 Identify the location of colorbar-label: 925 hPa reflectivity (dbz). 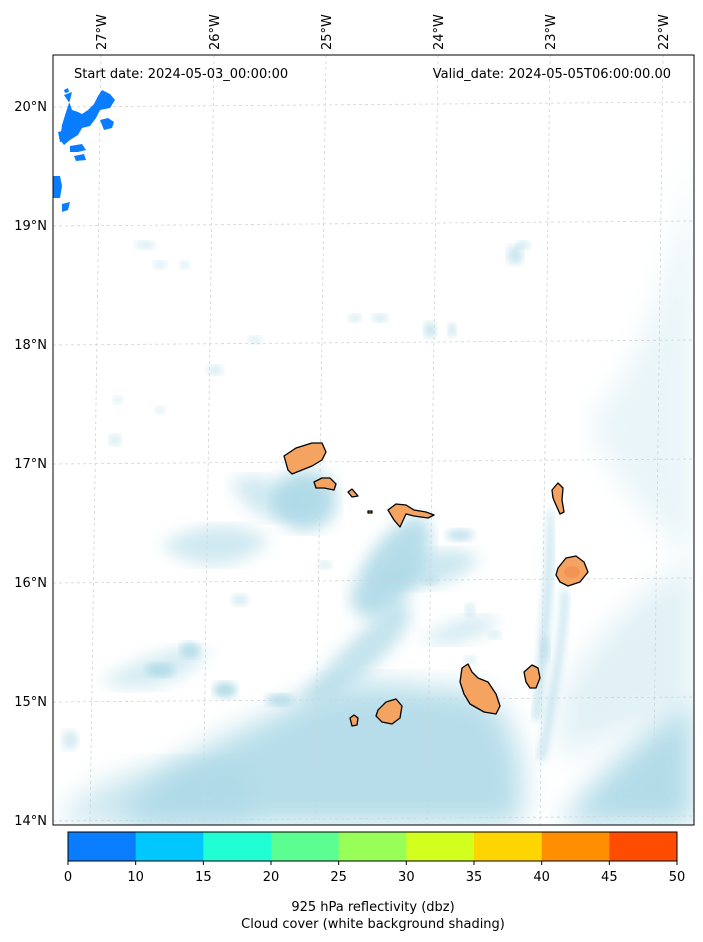
(373, 907).